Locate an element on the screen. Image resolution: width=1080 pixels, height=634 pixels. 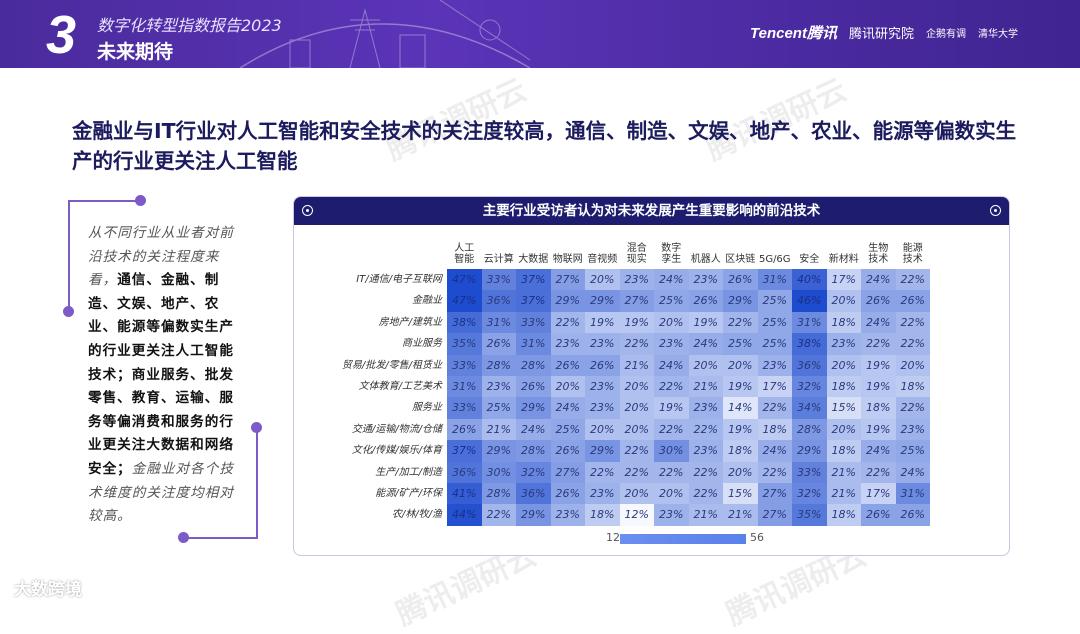
column-header: 机器人 is located at coordinates (705, 259).